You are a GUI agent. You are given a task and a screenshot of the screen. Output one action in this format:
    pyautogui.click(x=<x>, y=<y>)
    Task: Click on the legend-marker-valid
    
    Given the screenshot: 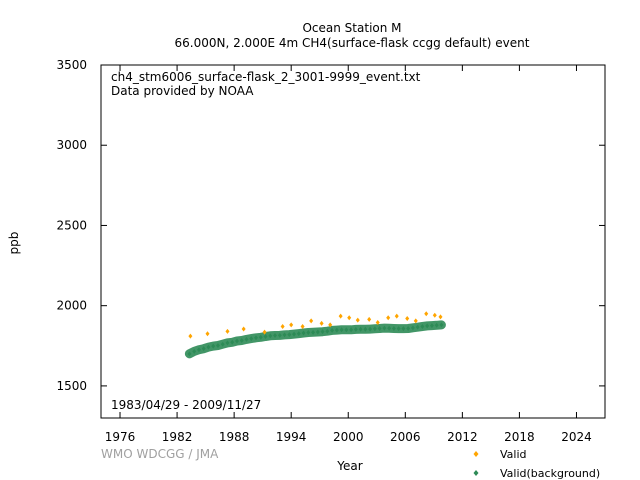 What is the action you would take?
    pyautogui.click(x=476, y=454)
    